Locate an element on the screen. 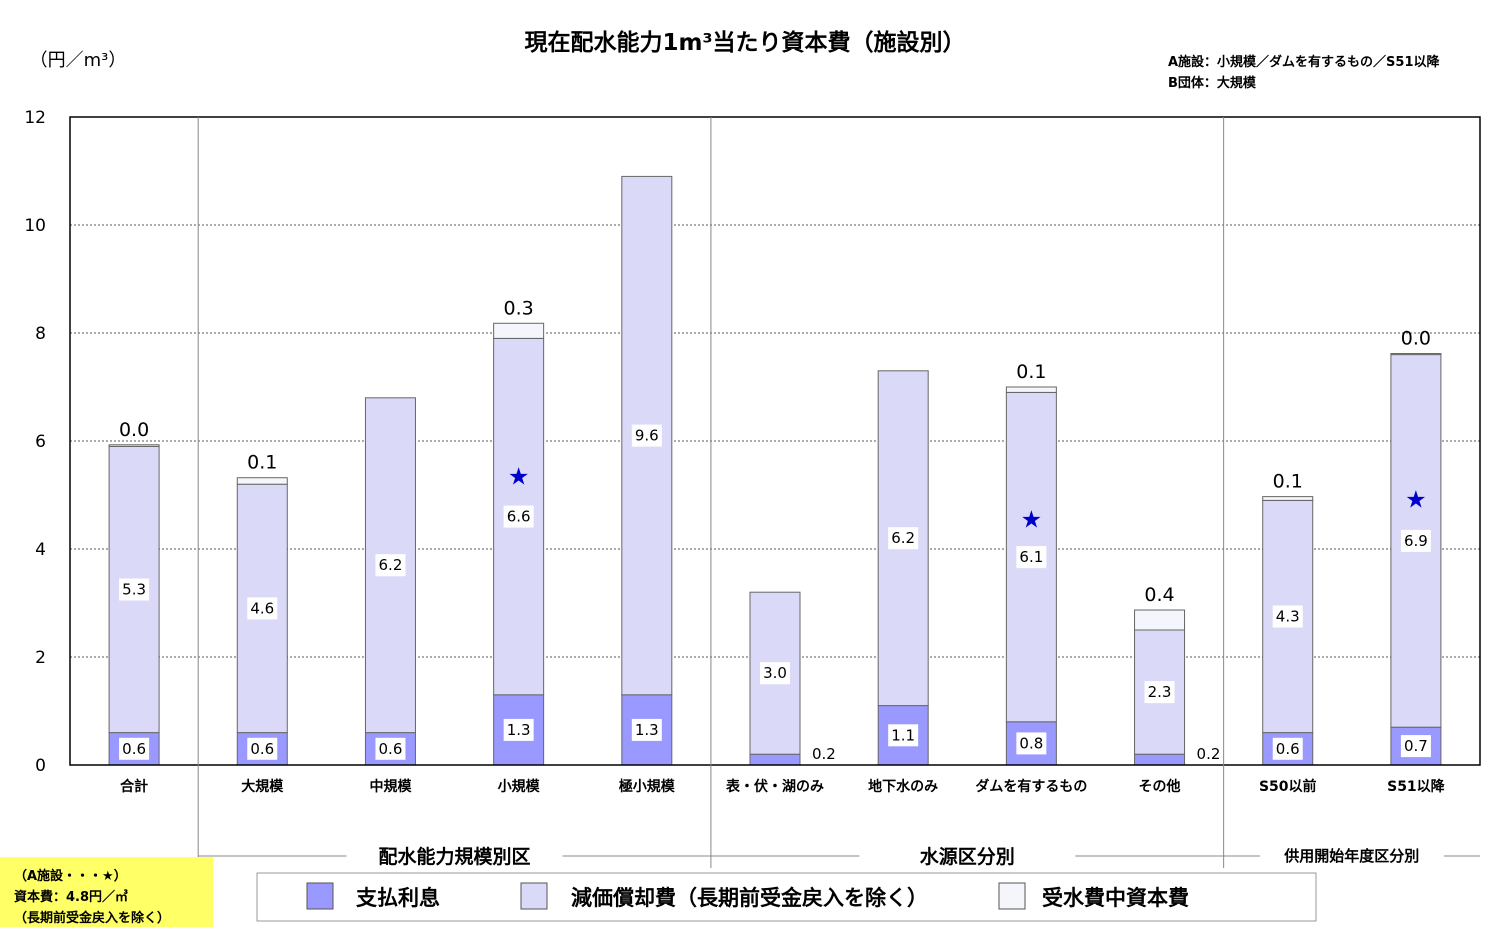 The height and width of the screenshot is (927, 1500). y-axis-unit: （円／m³） is located at coordinates (78, 60).